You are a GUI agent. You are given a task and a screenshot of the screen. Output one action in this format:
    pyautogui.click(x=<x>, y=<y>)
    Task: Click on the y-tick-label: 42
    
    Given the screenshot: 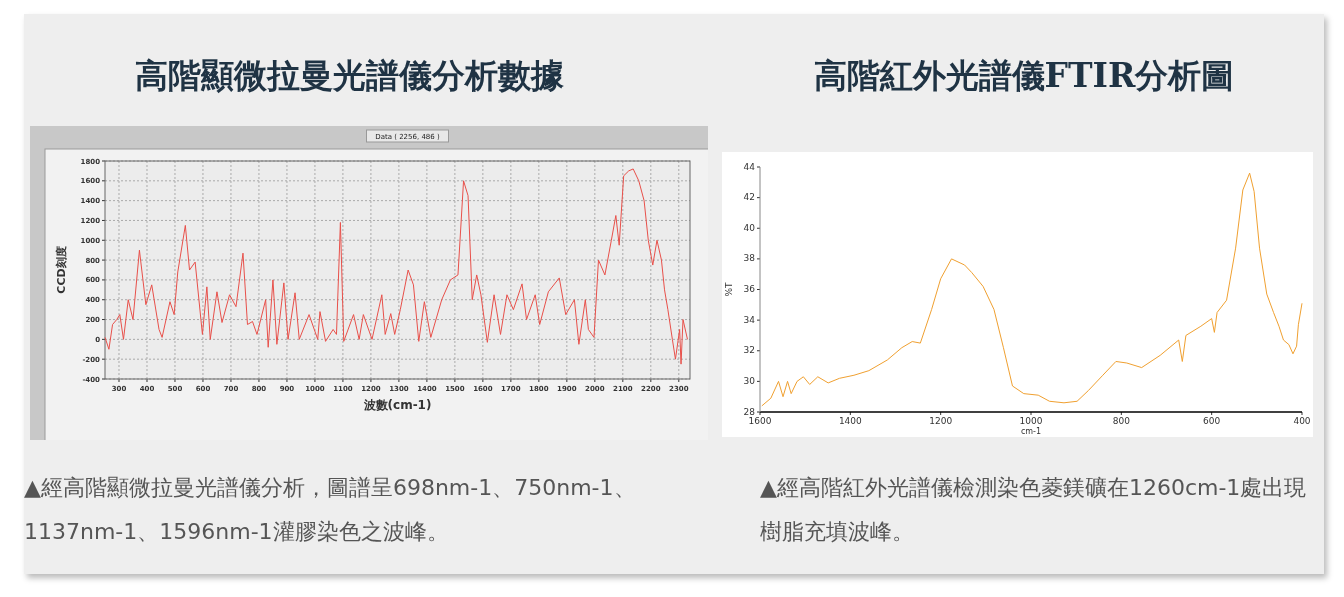 What is the action you would take?
    pyautogui.click(x=749, y=197)
    